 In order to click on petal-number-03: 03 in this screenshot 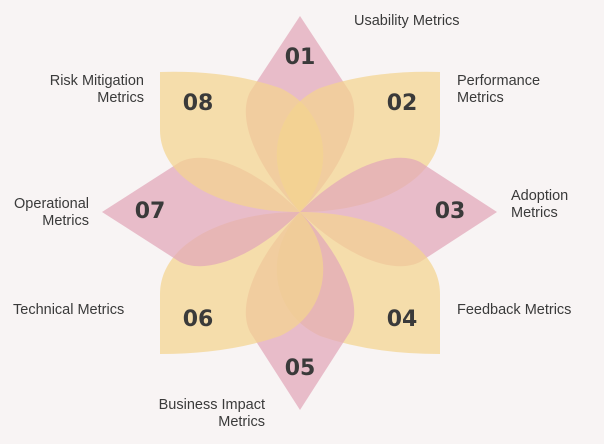, I will do `click(450, 211)`.